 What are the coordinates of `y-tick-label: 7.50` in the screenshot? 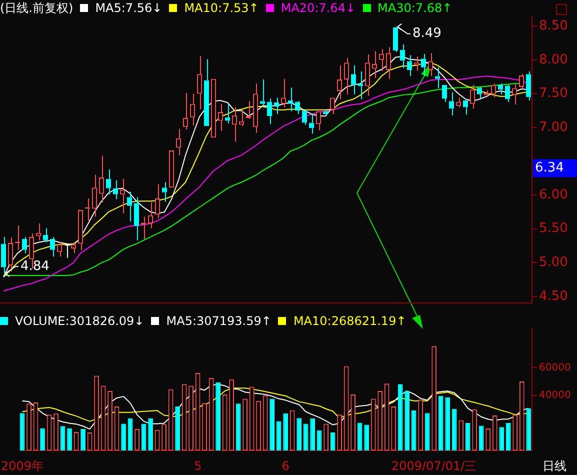 It's located at (553, 94).